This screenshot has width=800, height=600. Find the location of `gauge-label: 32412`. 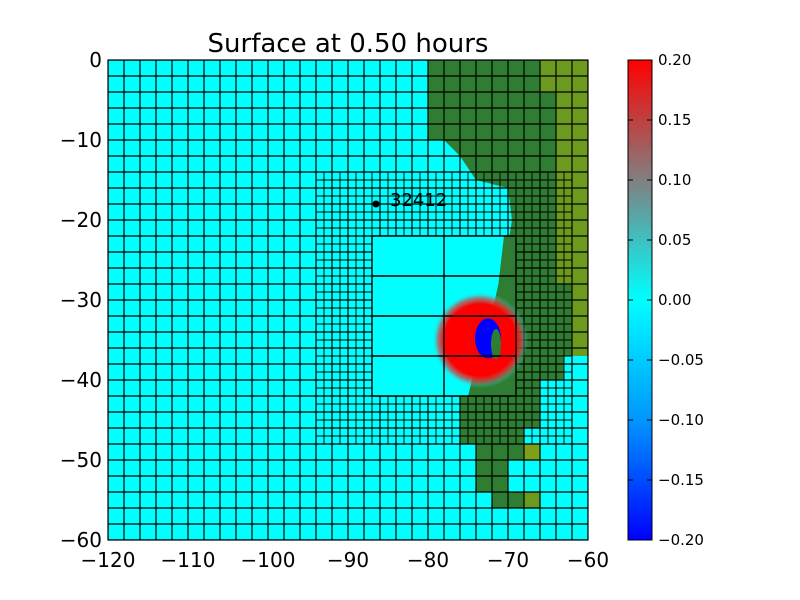

gauge-label: 32412 is located at coordinates (418, 200).